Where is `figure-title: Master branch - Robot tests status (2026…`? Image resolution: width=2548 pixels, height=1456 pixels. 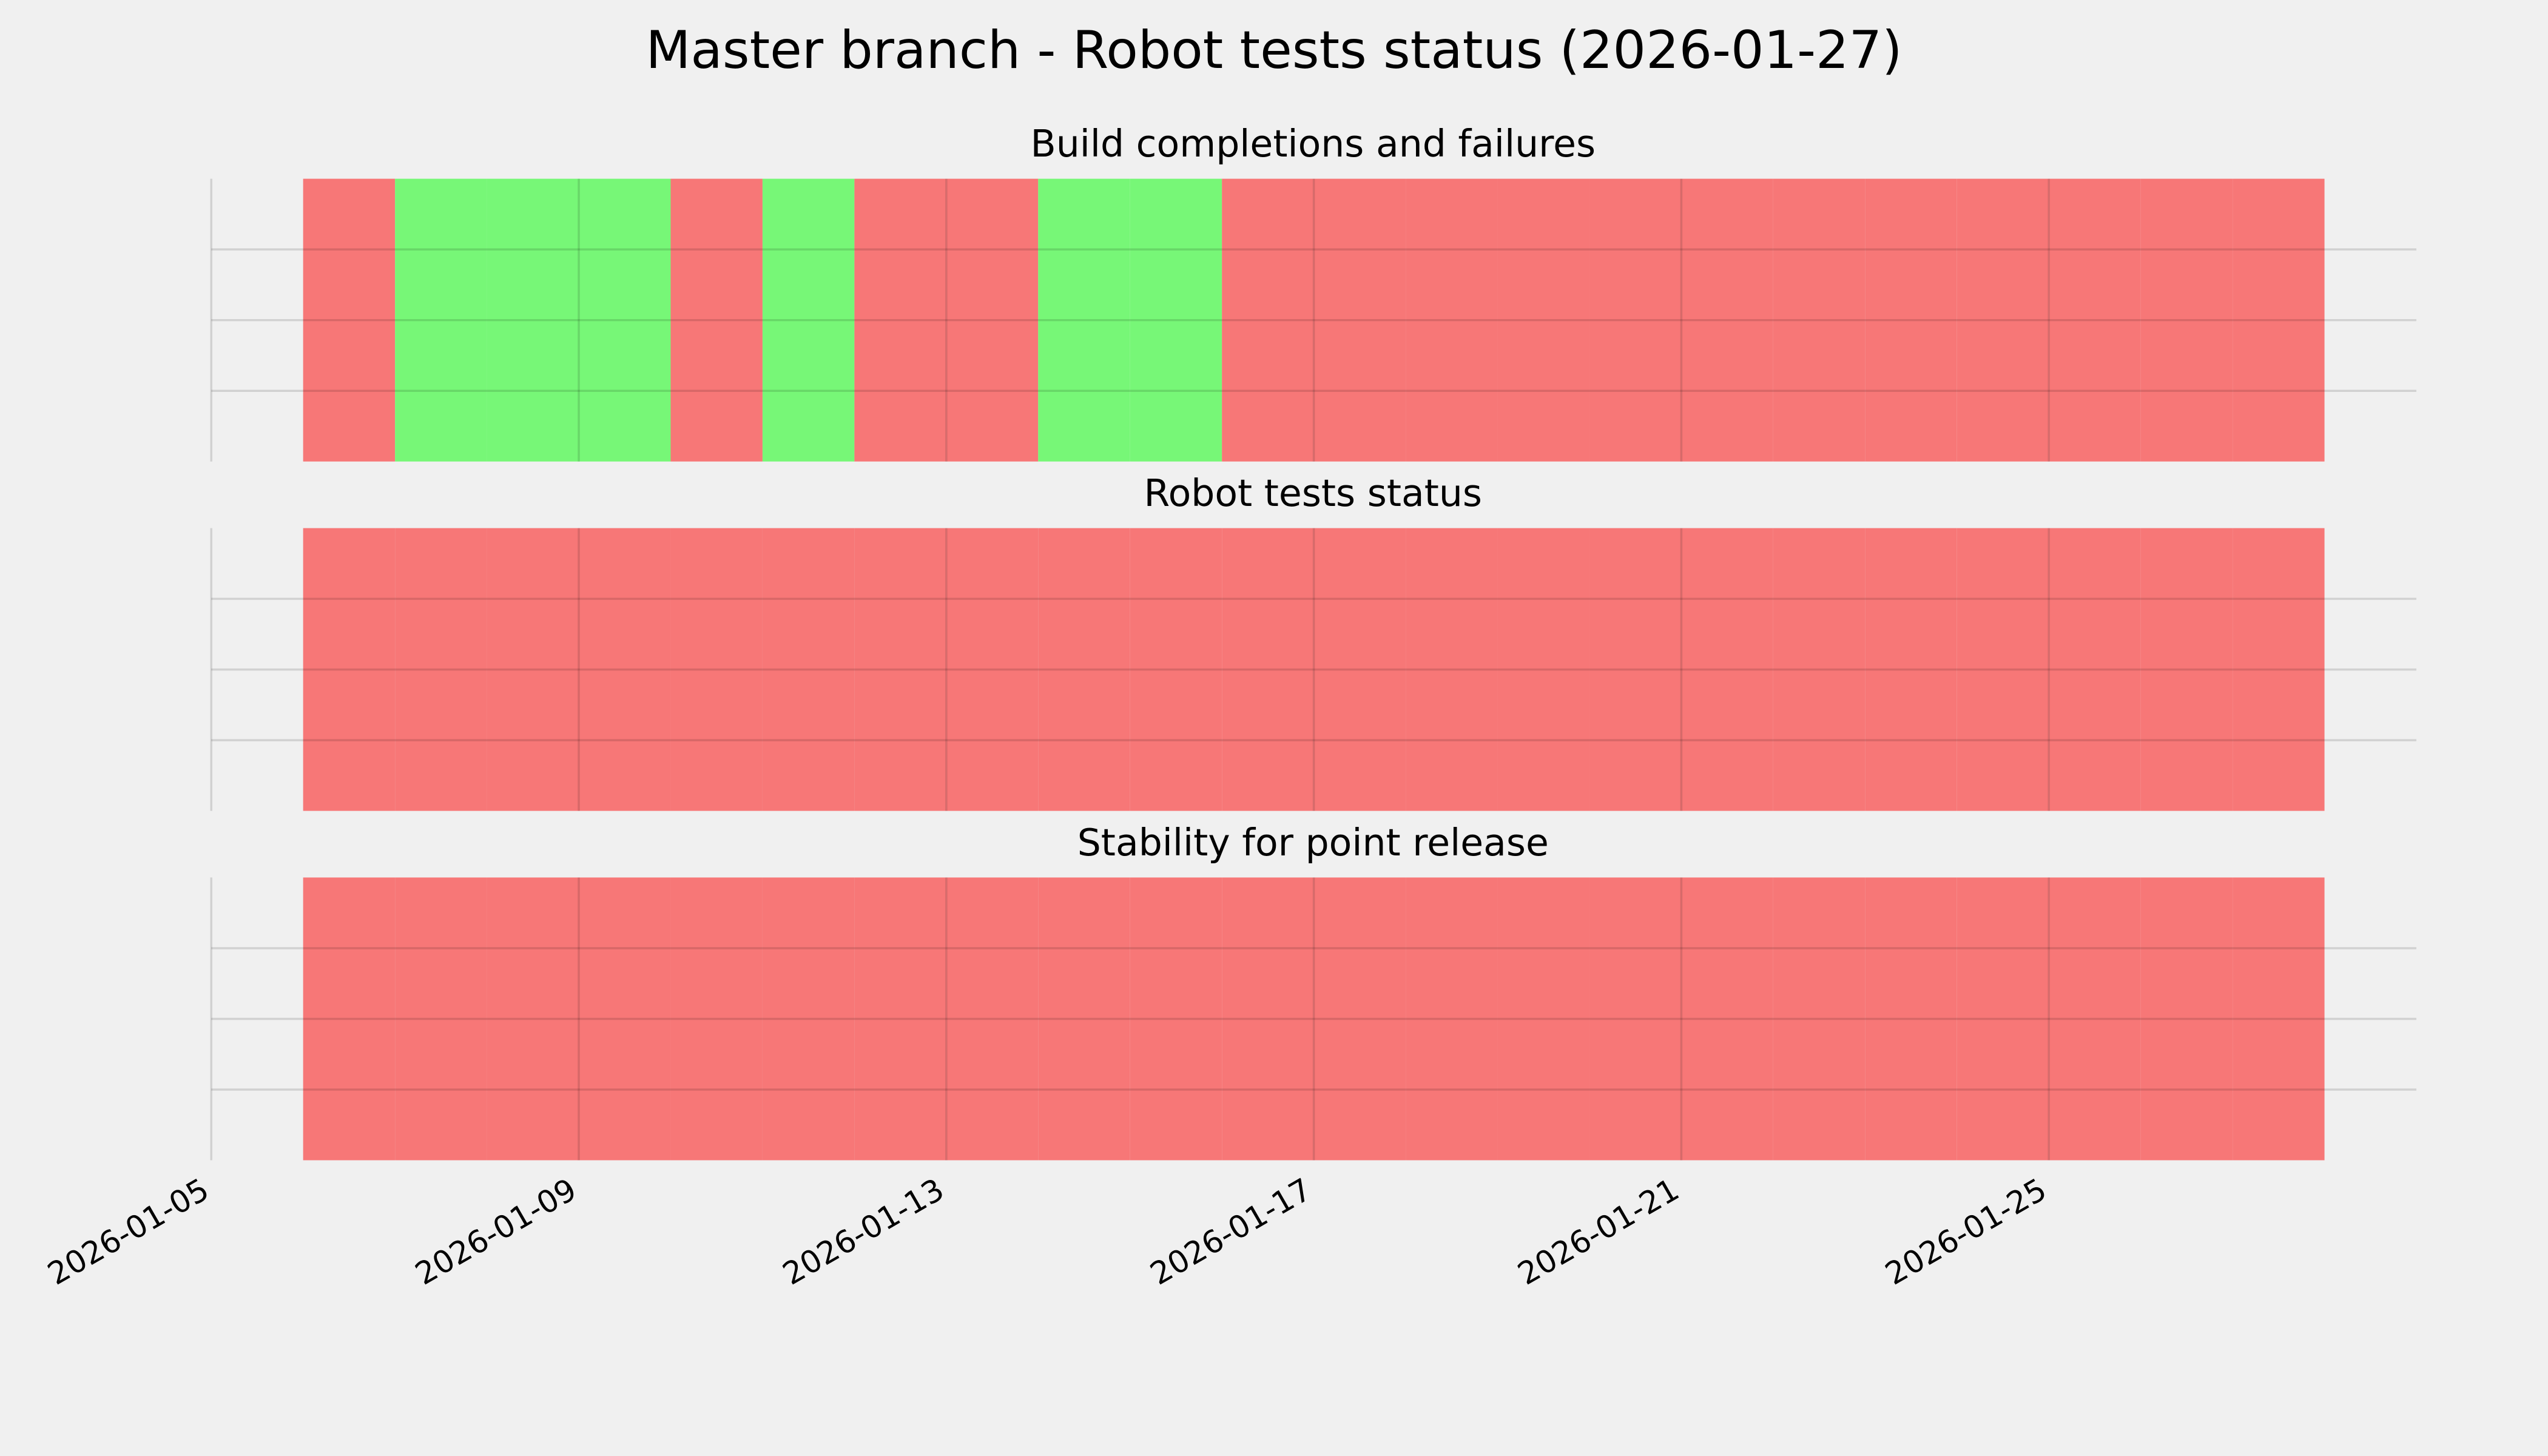 figure-title: Master branch - Robot tests status (2026… is located at coordinates (1273, 50).